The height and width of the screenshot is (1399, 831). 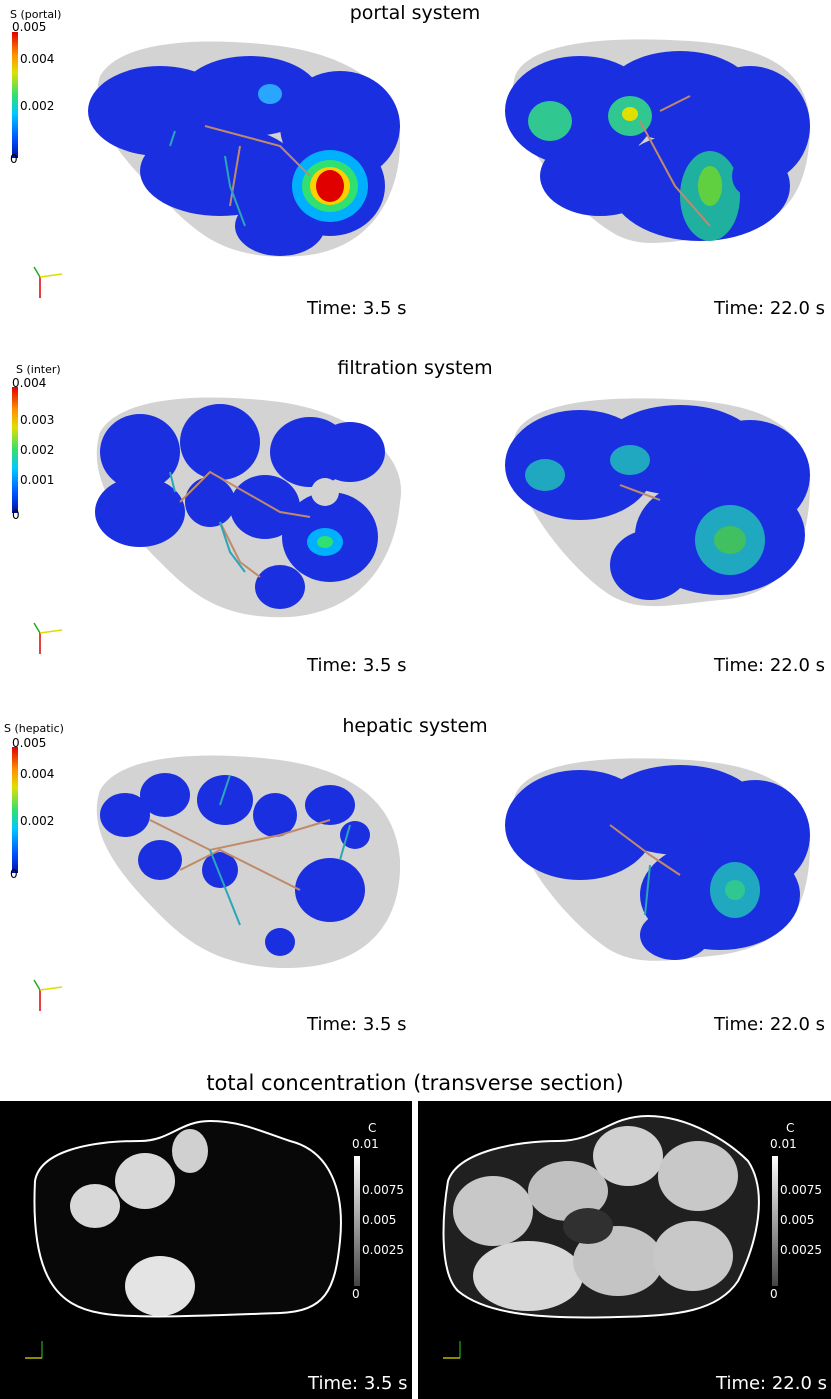 What do you see at coordinates (36, 14) in the screenshot?
I see `colorbar-title: S (portal)` at bounding box center [36, 14].